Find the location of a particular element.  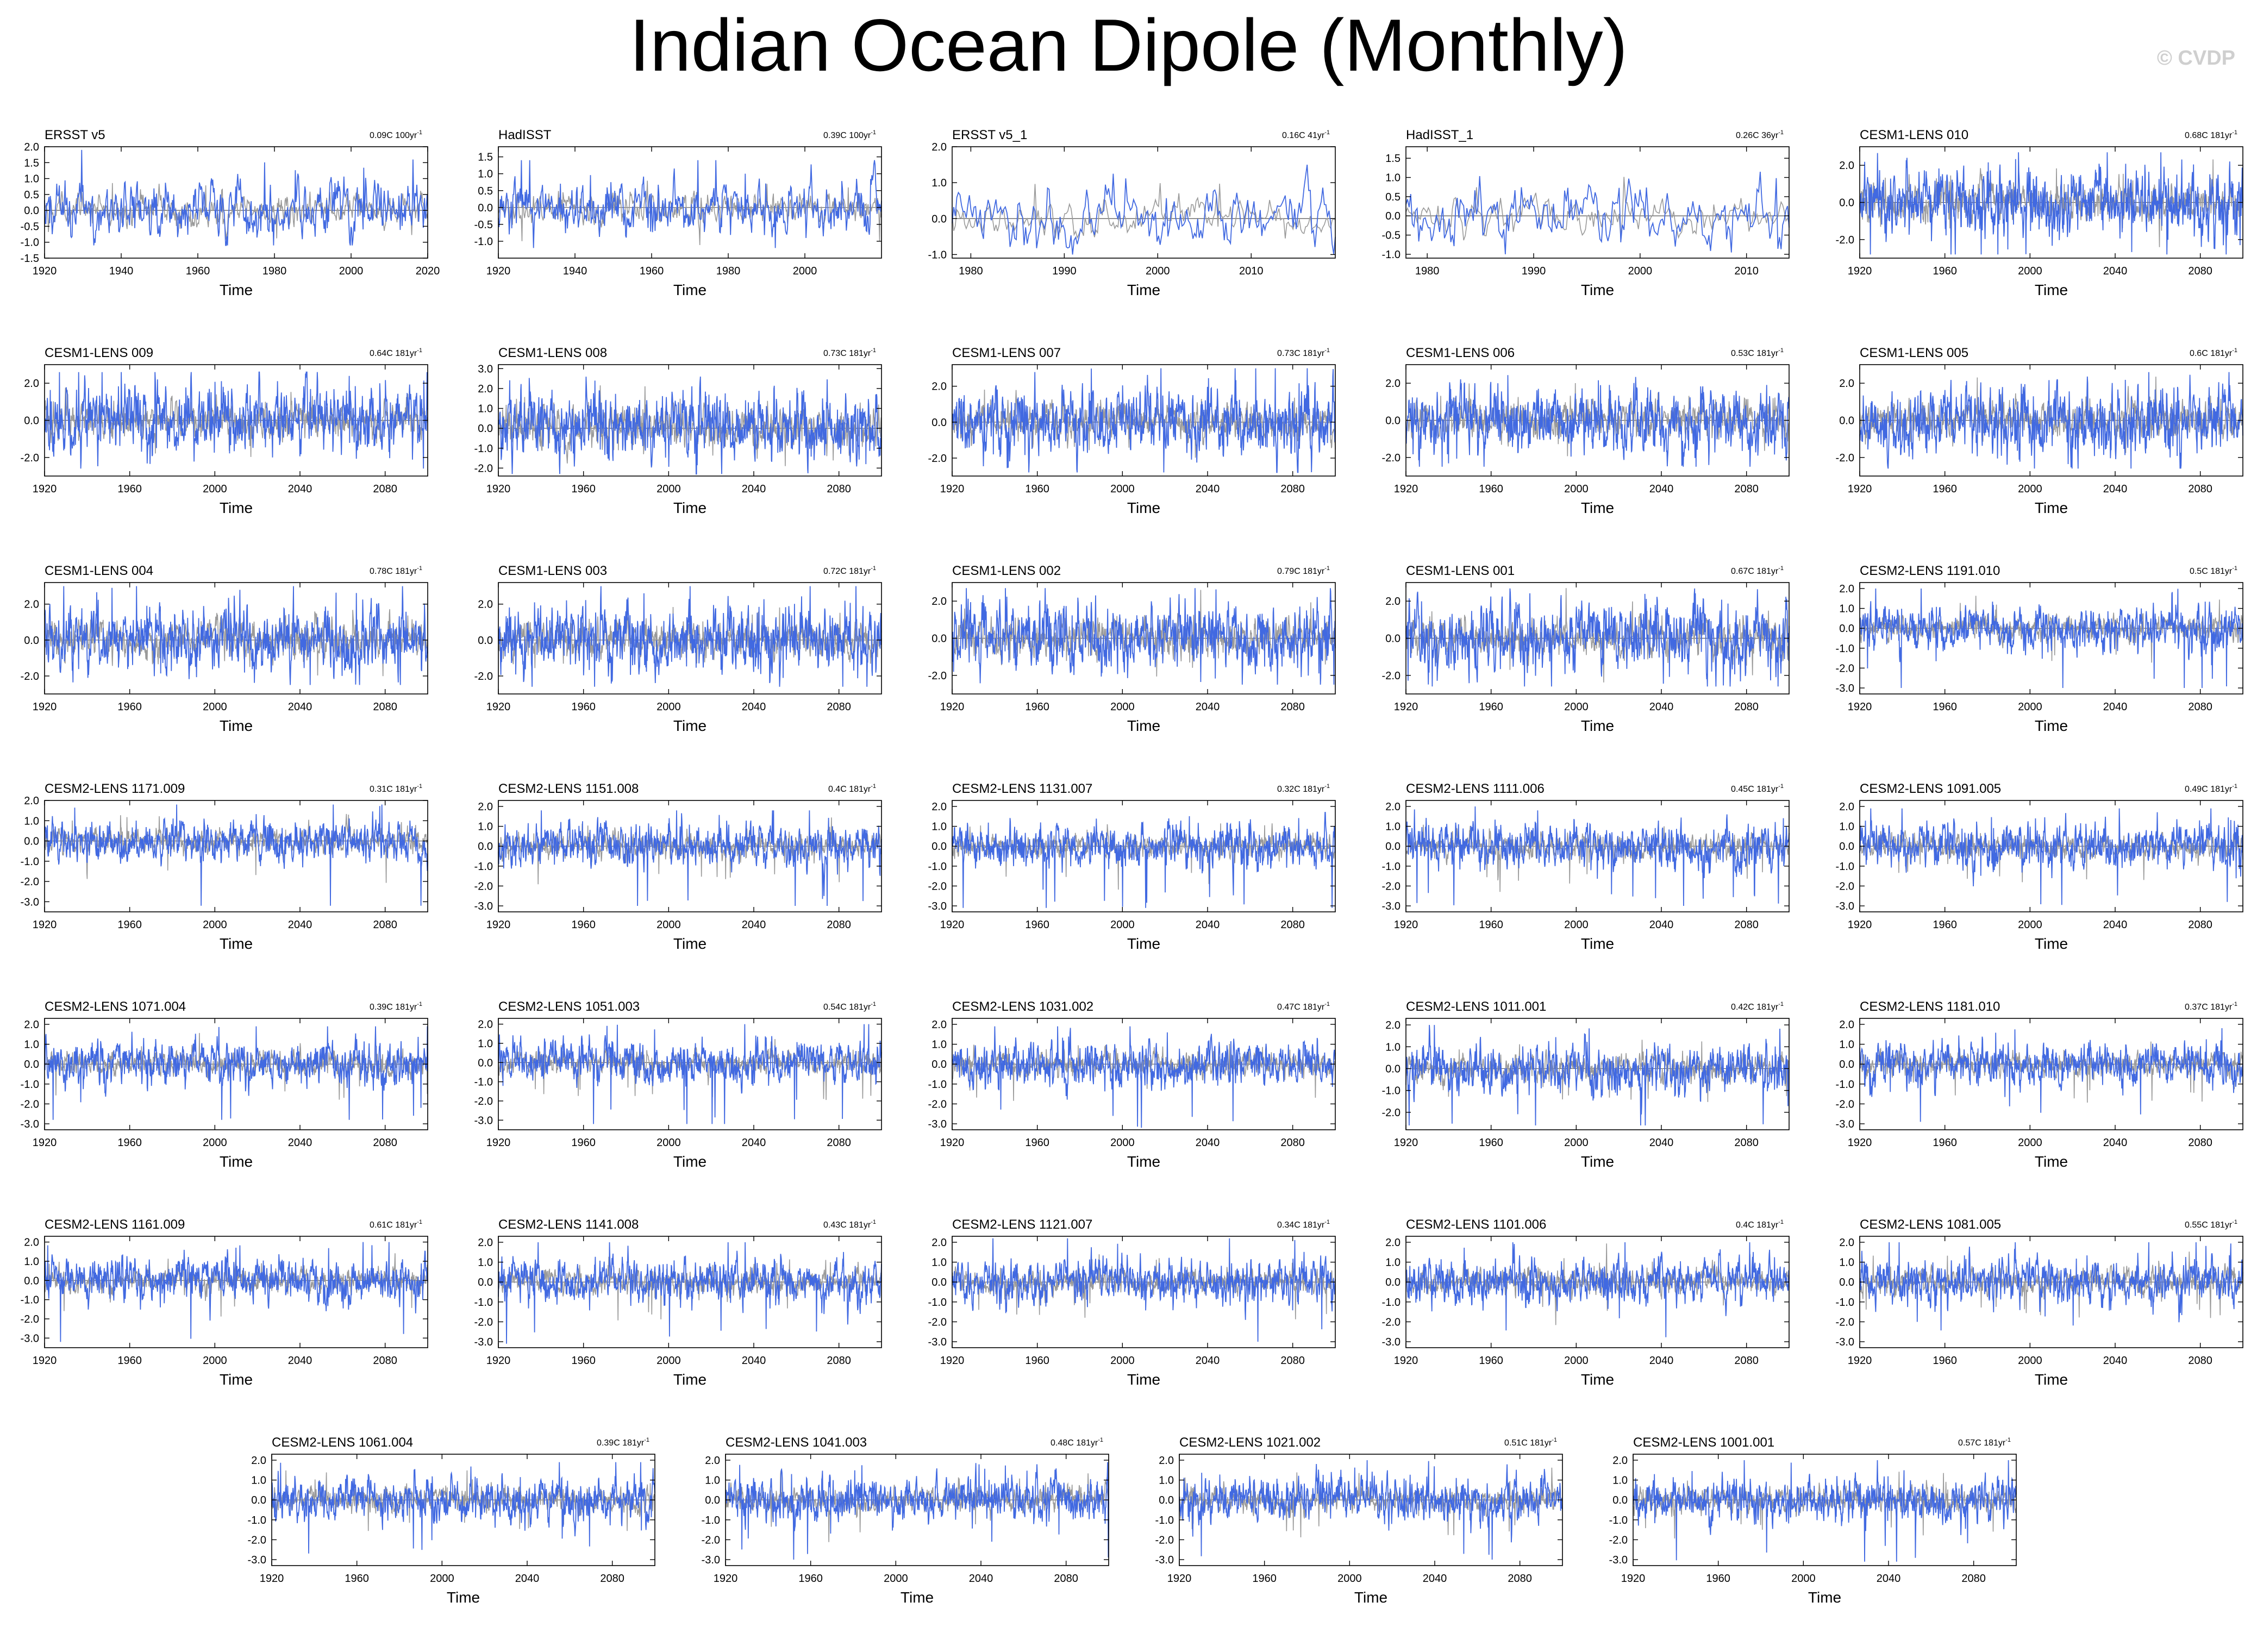

panel-title: ERSST v5 is located at coordinates (75, 135).